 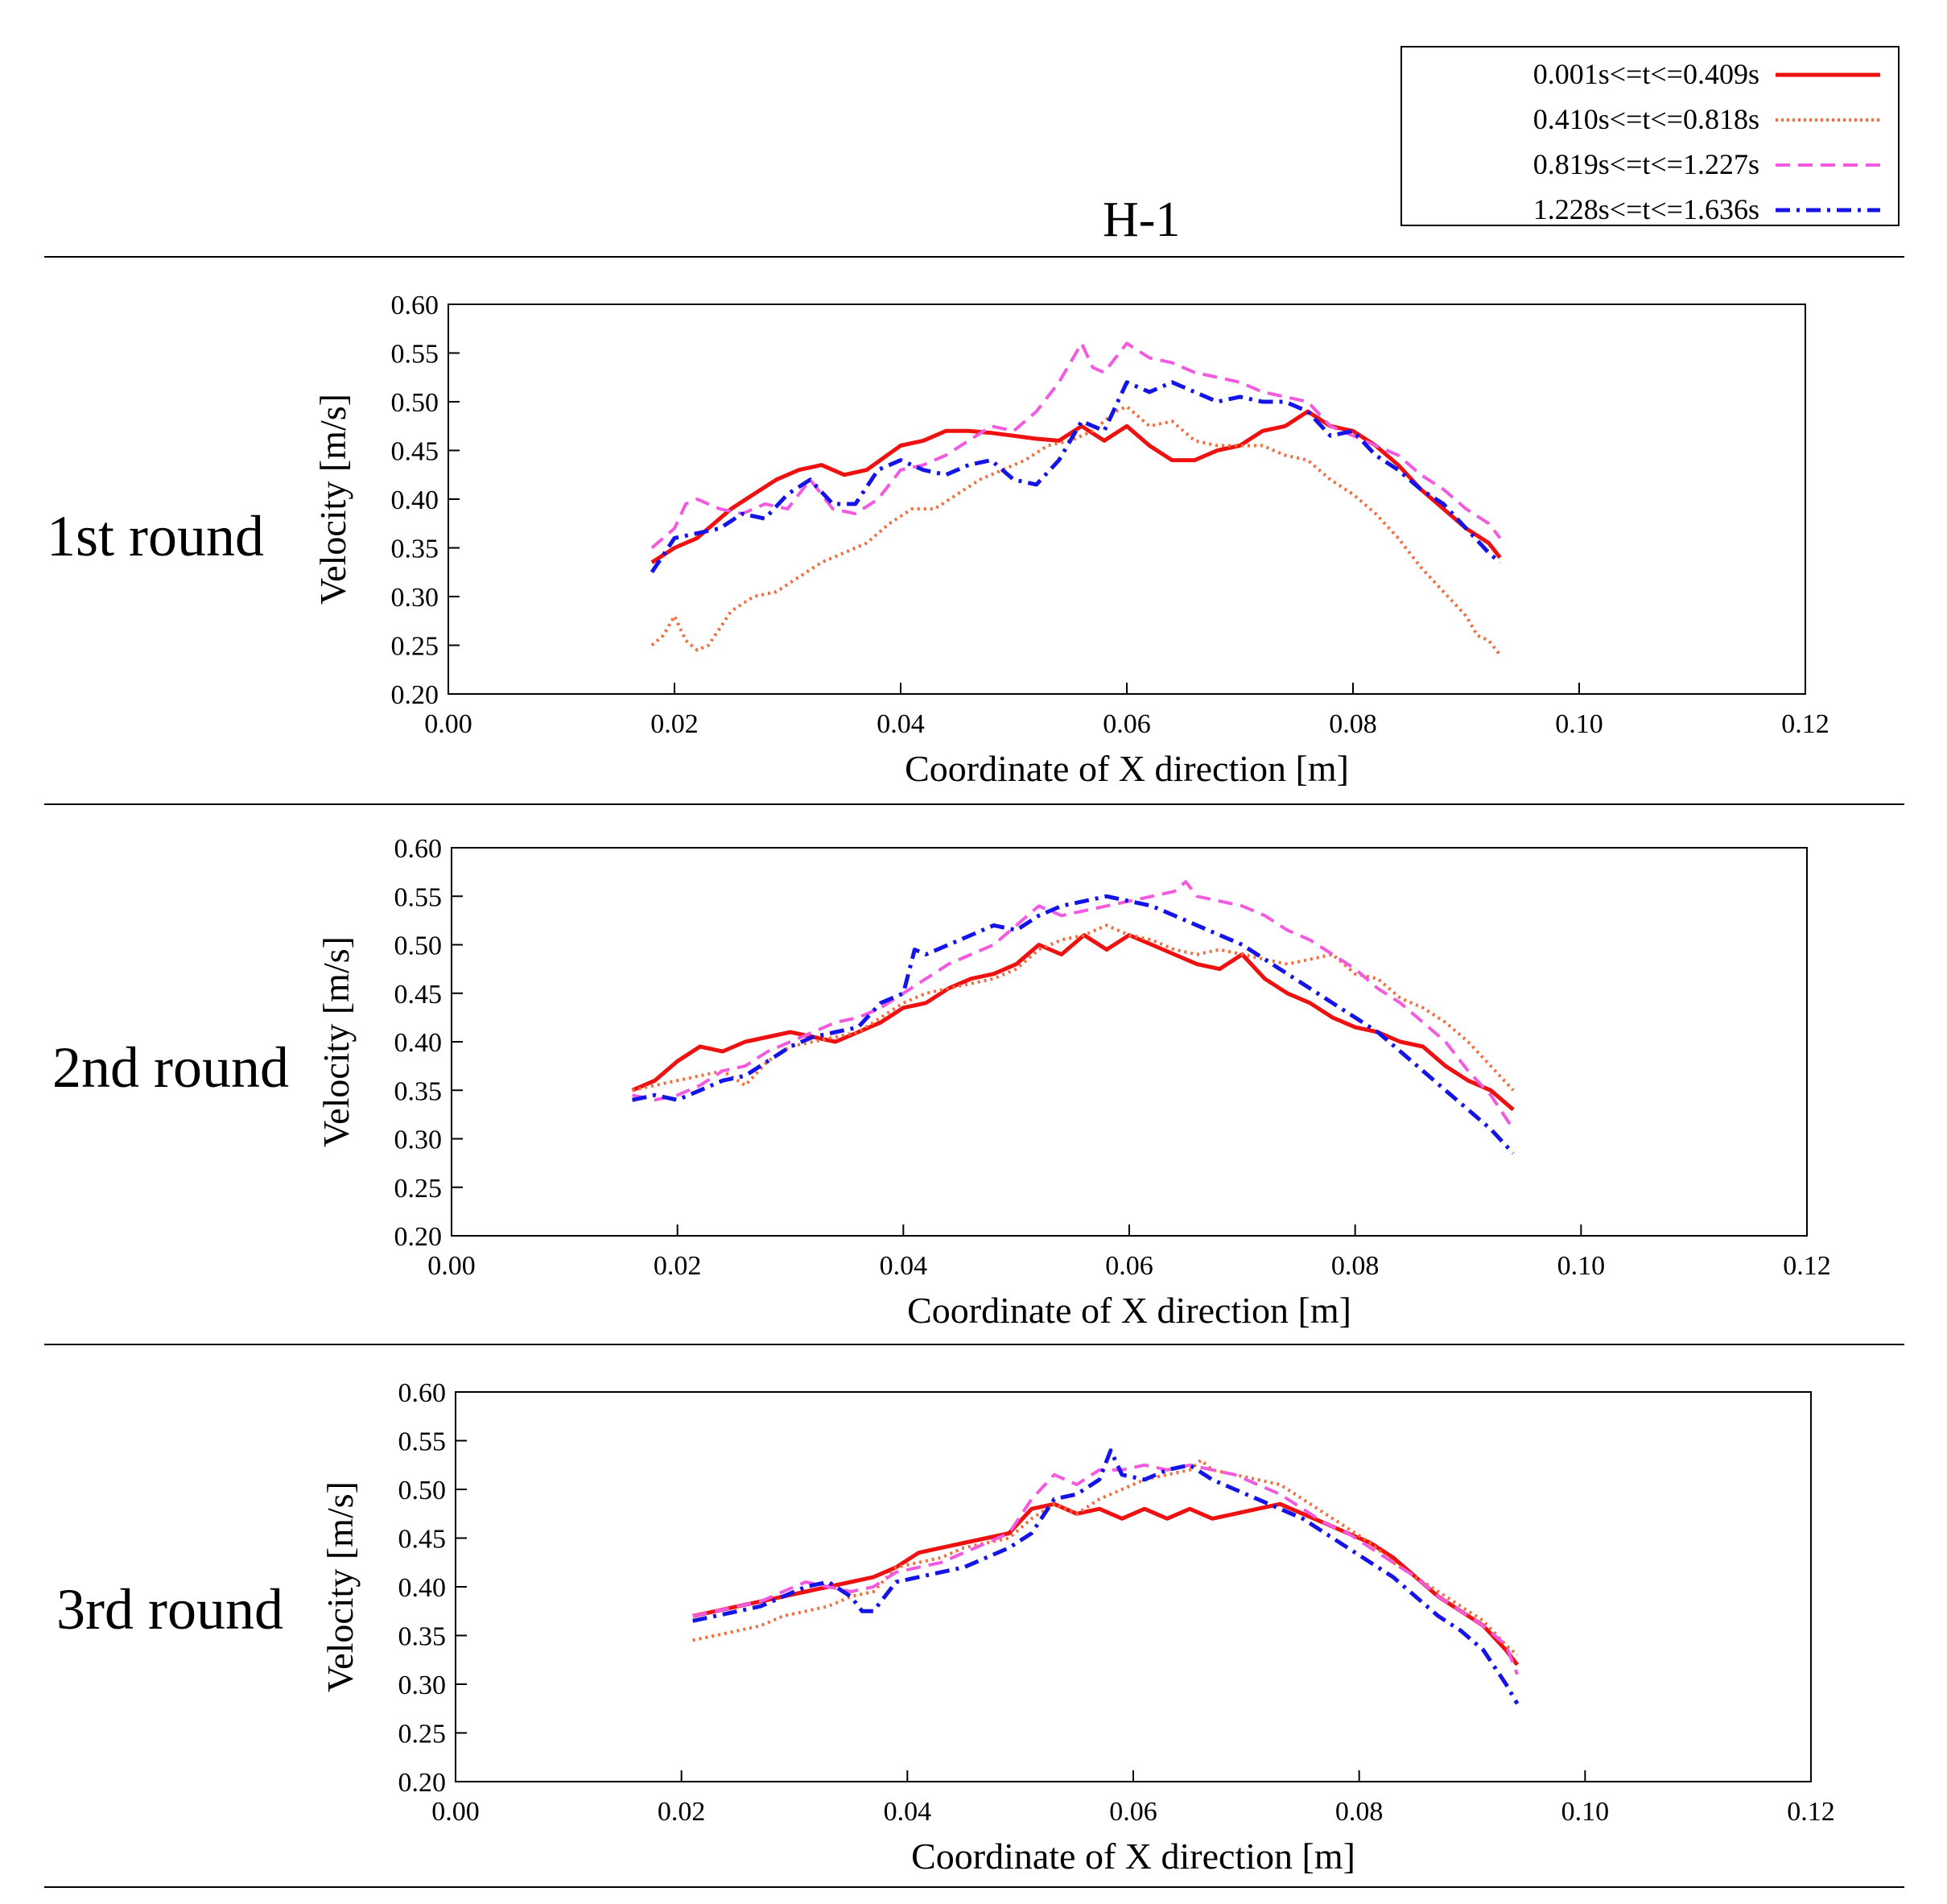 What do you see at coordinates (341, 1586) in the screenshot?
I see `chart-3-ylabel: Velocity [m/s]` at bounding box center [341, 1586].